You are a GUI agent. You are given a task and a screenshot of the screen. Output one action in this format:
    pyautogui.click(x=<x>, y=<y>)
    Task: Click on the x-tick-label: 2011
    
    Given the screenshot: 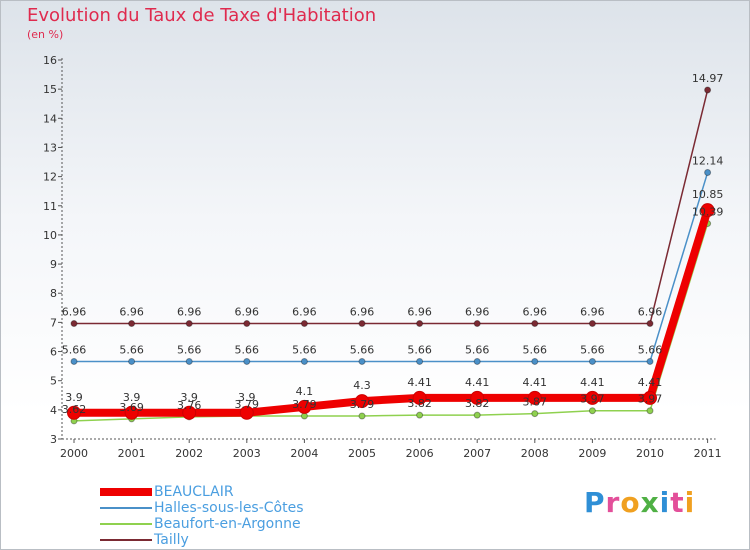 What is the action you would take?
    pyautogui.click(x=708, y=453)
    